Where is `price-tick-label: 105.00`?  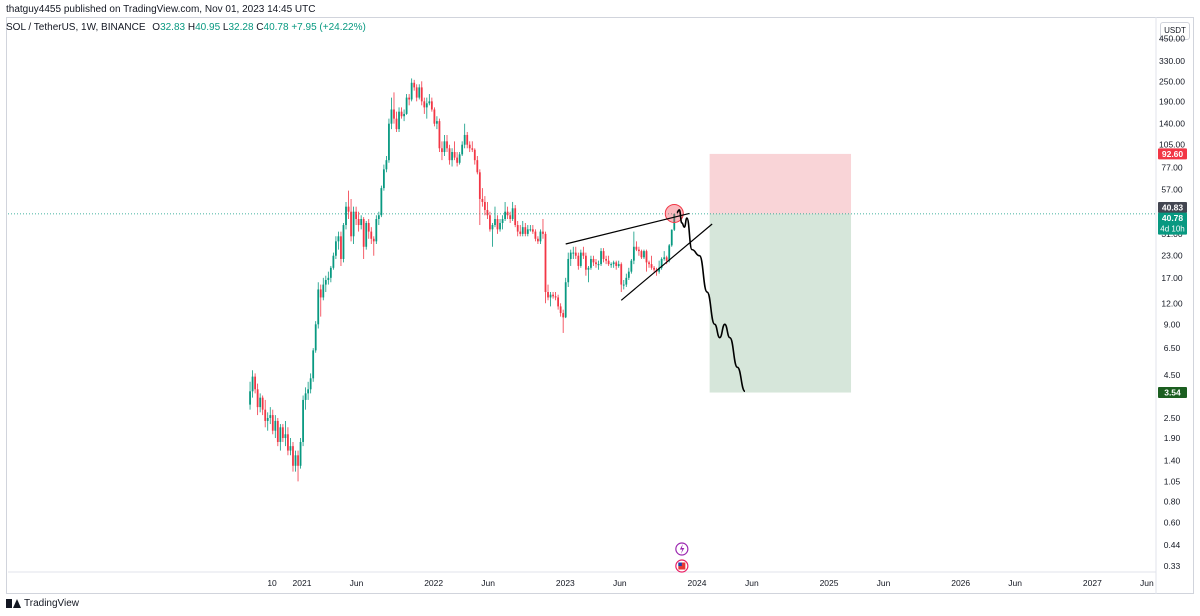
price-tick-label: 105.00 is located at coordinates (1172, 145).